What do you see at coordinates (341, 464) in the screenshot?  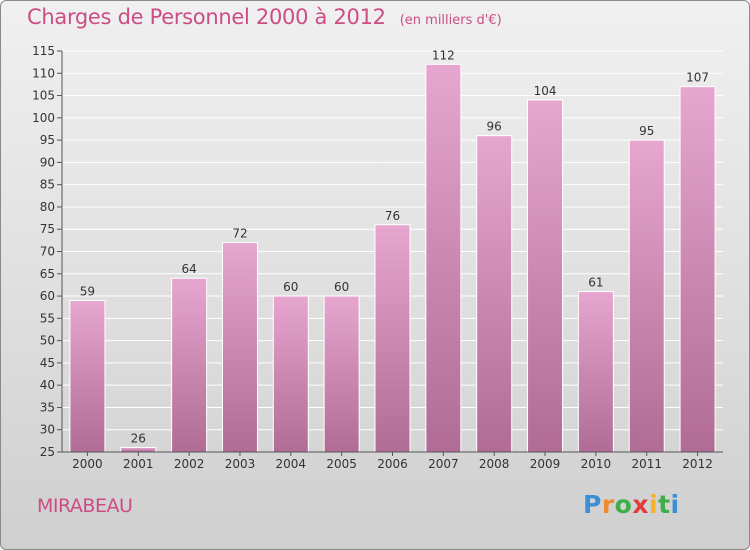 I see `x-tick-label-2005: 2005` at bounding box center [341, 464].